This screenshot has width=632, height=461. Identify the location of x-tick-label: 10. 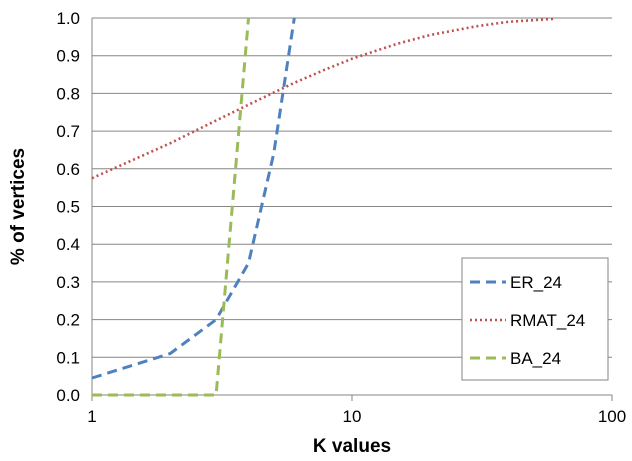
(352, 416).